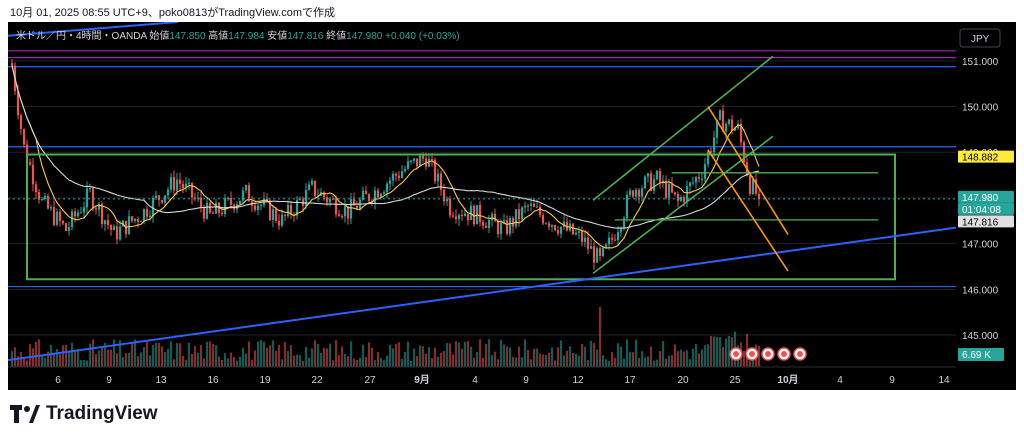  What do you see at coordinates (748, 210) in the screenshot?
I see `down-channel-lower` at bounding box center [748, 210].